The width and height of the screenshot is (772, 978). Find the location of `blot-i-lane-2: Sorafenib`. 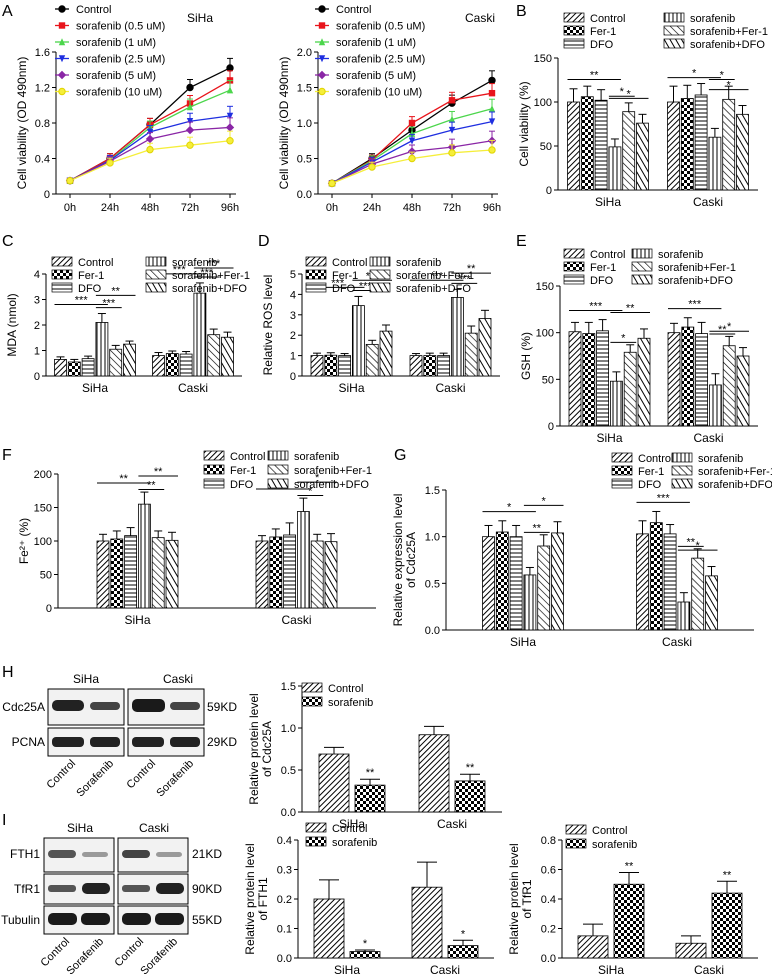

blot-i-lane-2: Sorafenib is located at coordinates (85, 957).